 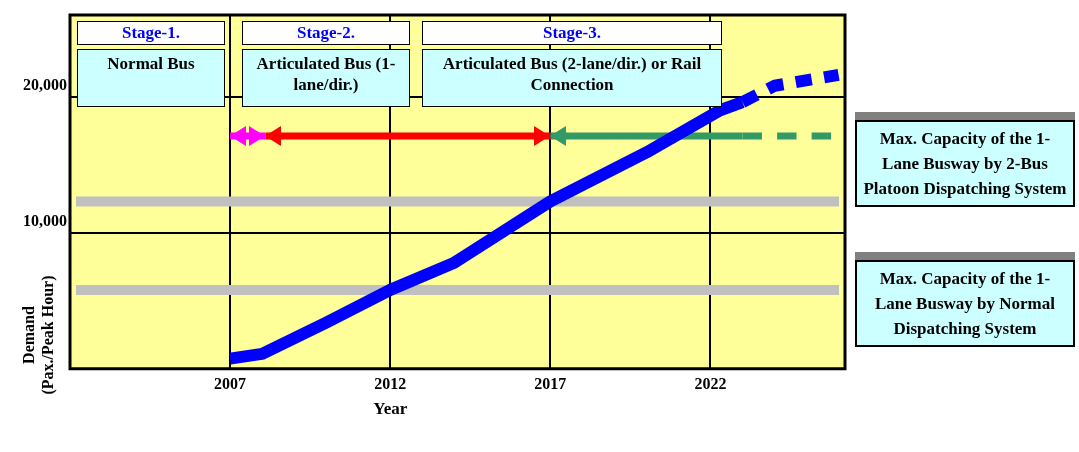 What do you see at coordinates (390, 408) in the screenshot?
I see `x-axis-title: Year` at bounding box center [390, 408].